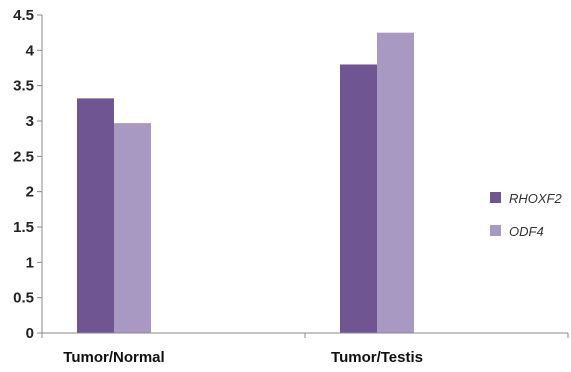 The height and width of the screenshot is (372, 571). What do you see at coordinates (243, 357) in the screenshot?
I see `x-axis-labels: Tumor/Normal Tumor/Testis` at bounding box center [243, 357].